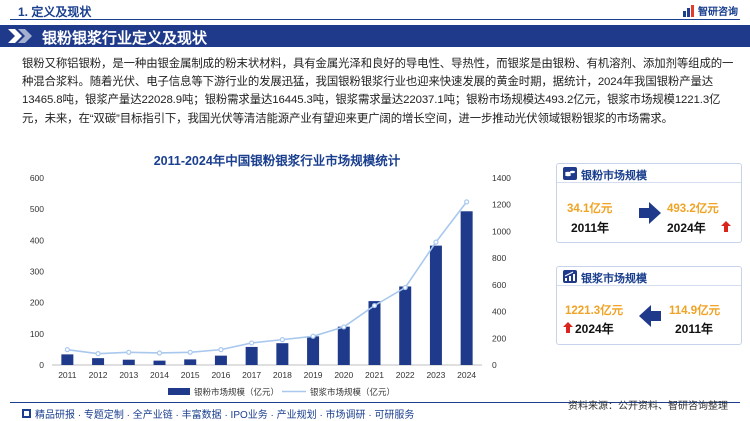 Image resolution: width=750 pixels, height=421 pixels. I want to click on right-axis-tick: 200, so click(499, 338).